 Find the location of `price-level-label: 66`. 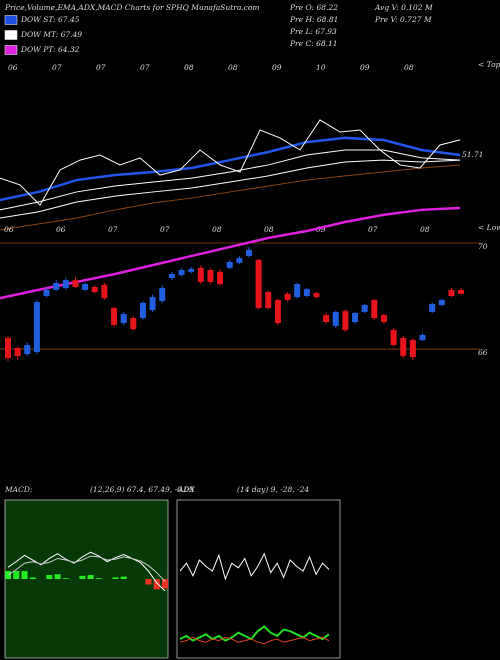

price-level-label: 66 is located at coordinates (483, 352).